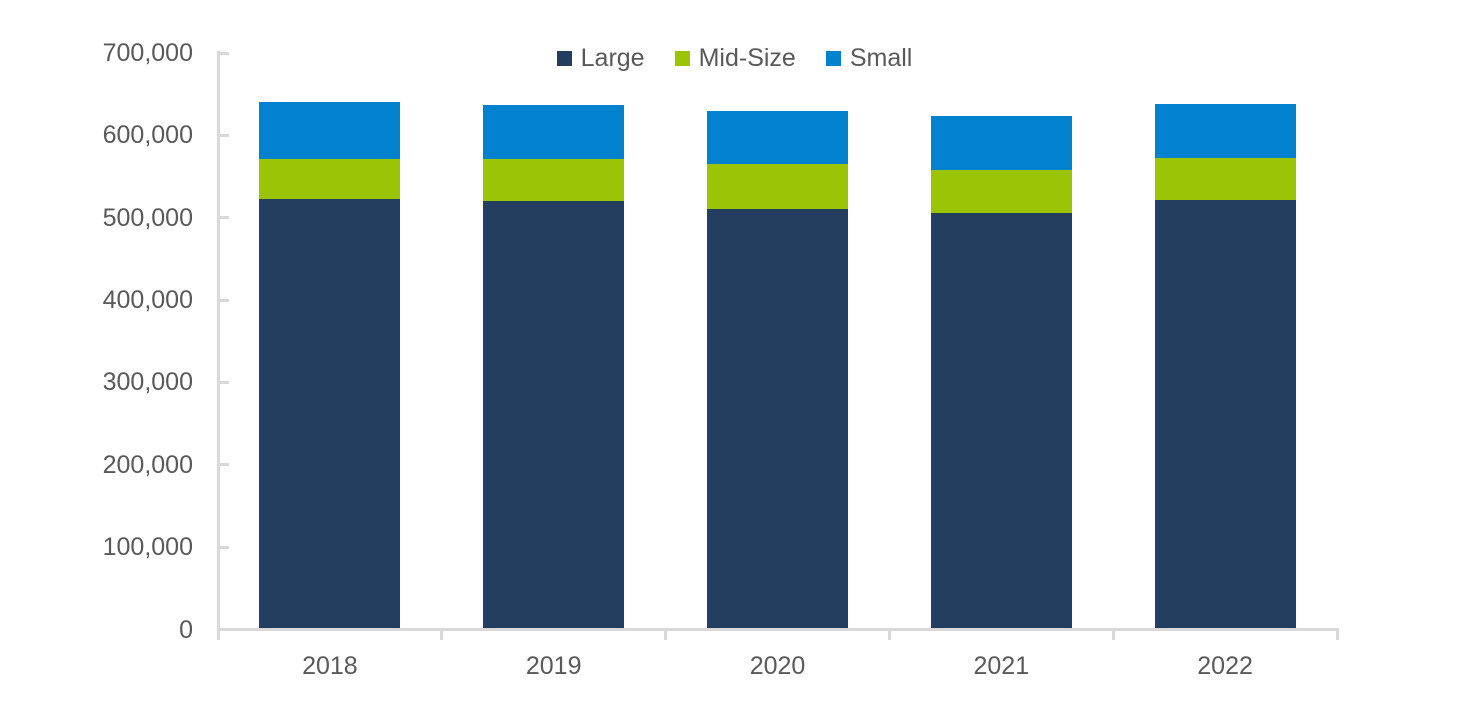 This screenshot has width=1469, height=721. I want to click on x-axis-label: 2019, so click(553, 666).